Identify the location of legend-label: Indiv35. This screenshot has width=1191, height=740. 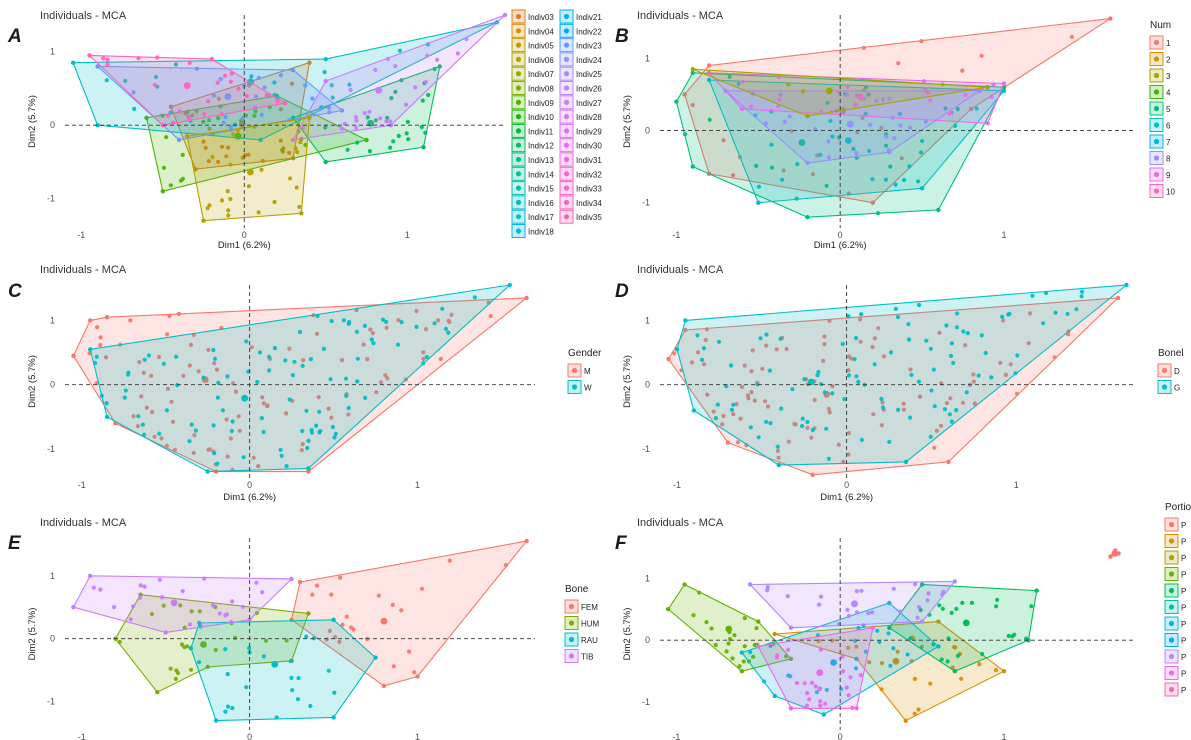
(589, 217).